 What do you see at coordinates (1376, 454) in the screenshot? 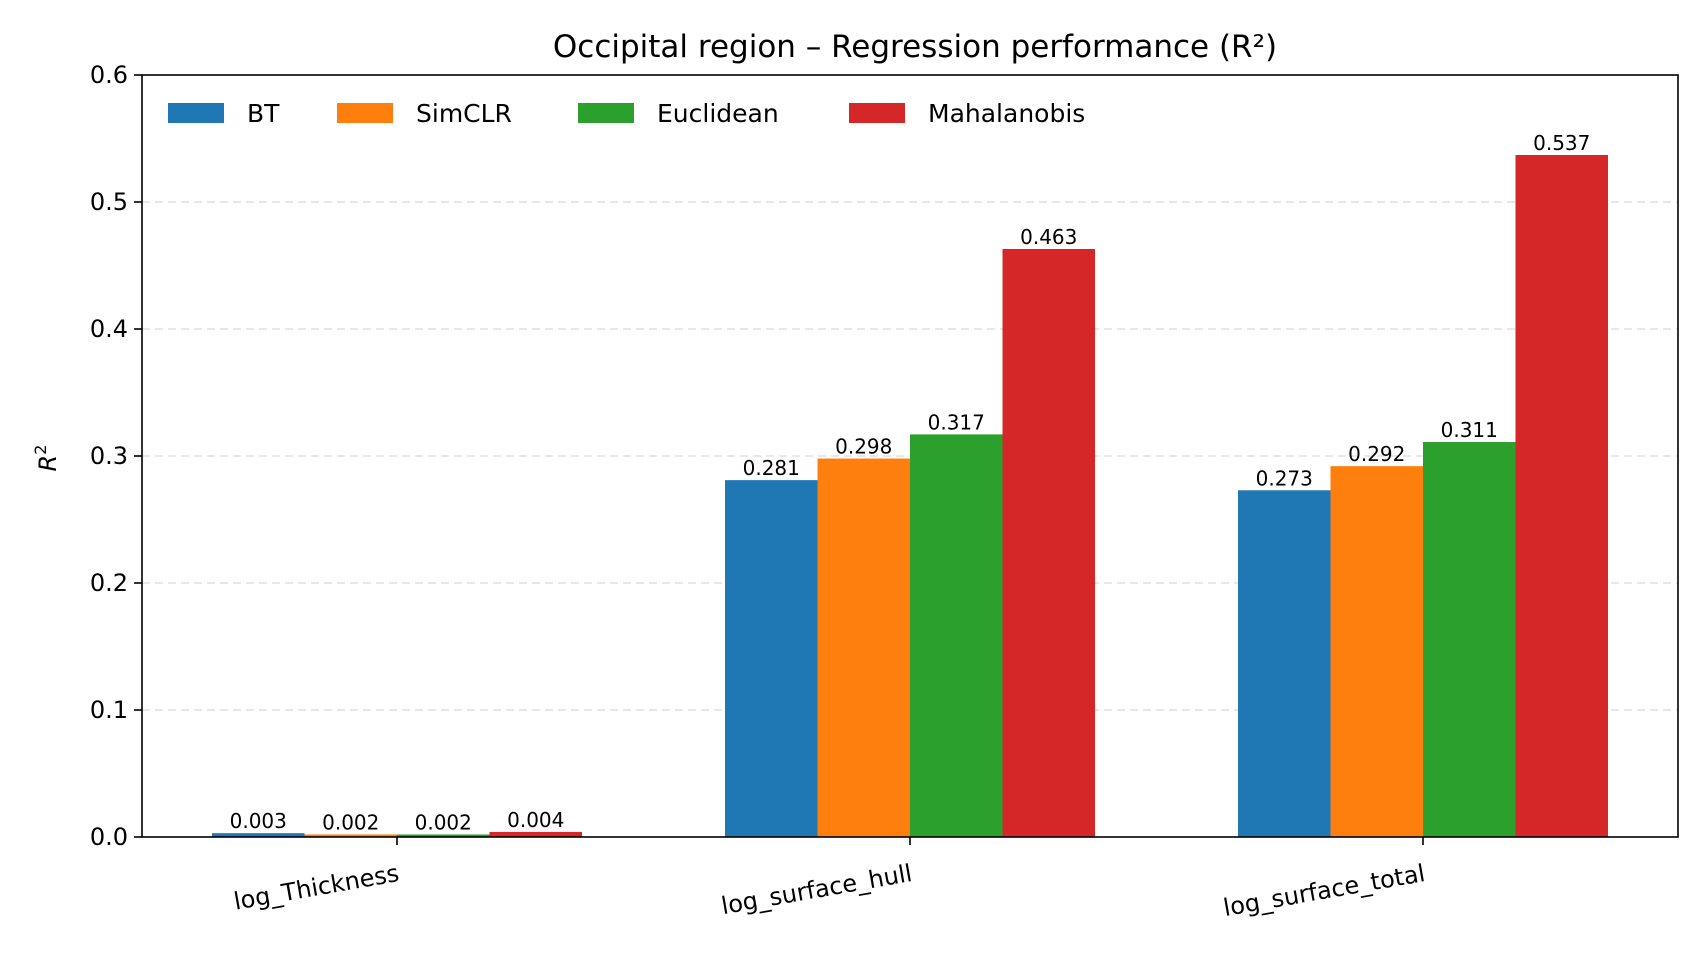
I see `data-label: 0.292` at bounding box center [1376, 454].